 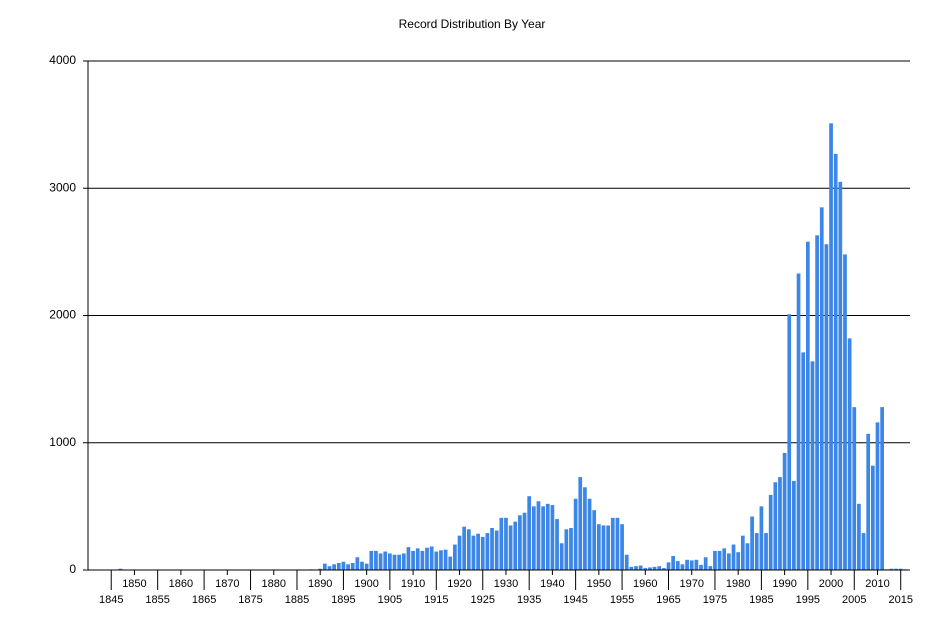 What do you see at coordinates (390, 600) in the screenshot?
I see `x-tick-label: 1905` at bounding box center [390, 600].